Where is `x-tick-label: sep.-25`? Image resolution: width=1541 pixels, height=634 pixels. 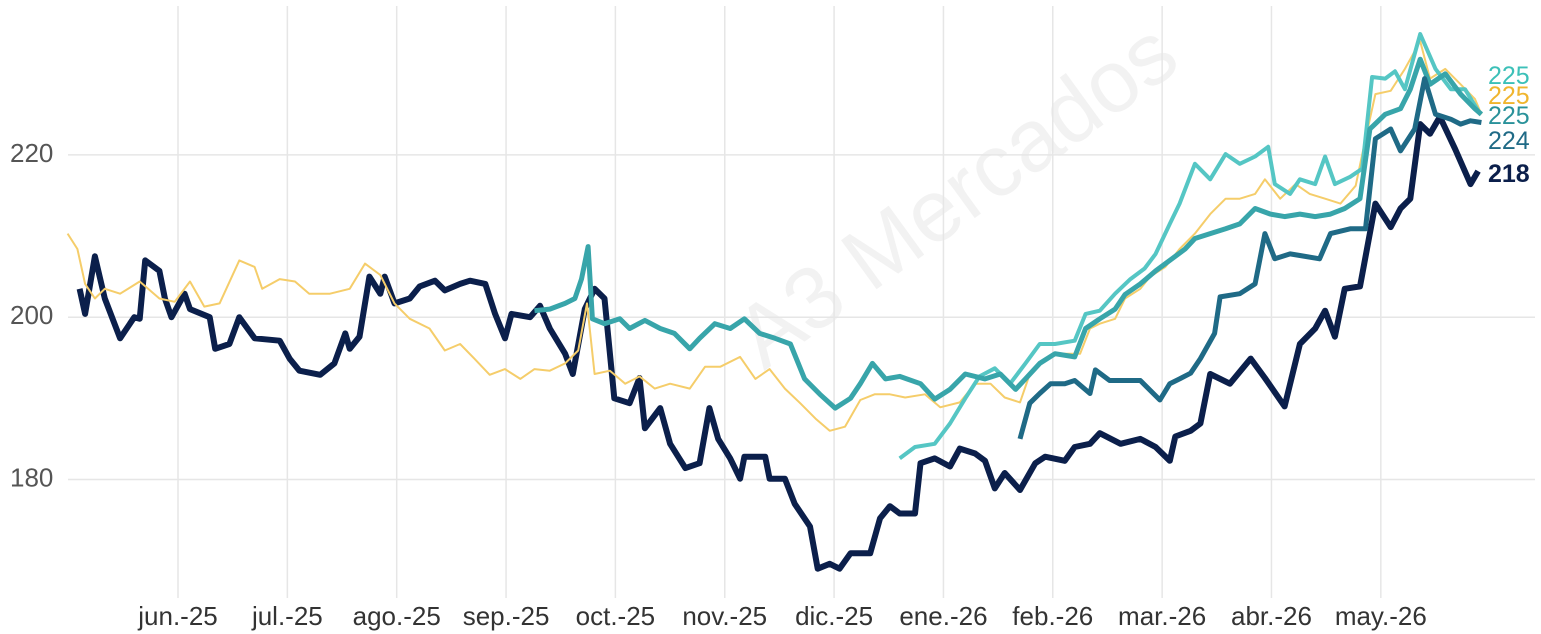 x-tick-label: sep.-25 is located at coordinates (506, 616).